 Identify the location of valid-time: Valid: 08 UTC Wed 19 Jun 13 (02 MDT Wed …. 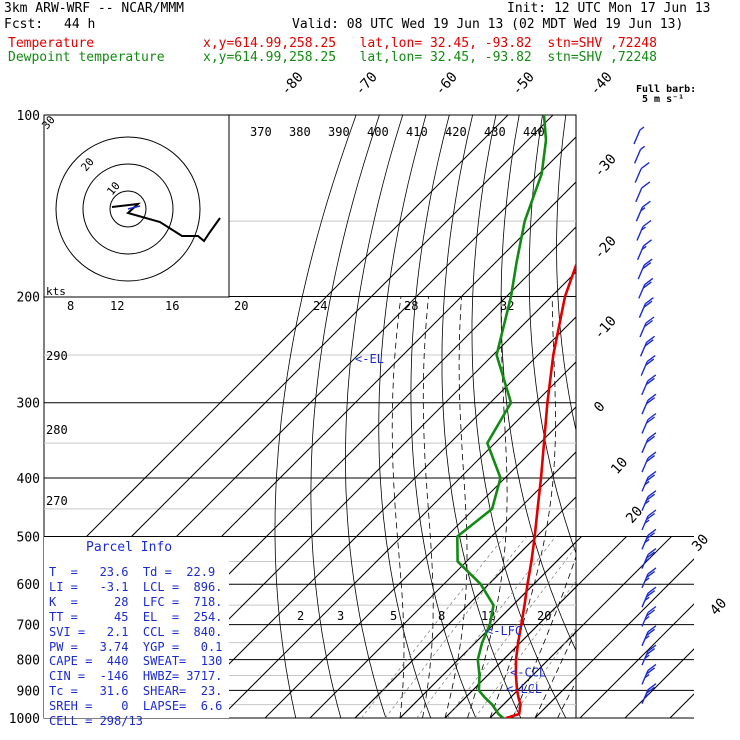
(488, 24).